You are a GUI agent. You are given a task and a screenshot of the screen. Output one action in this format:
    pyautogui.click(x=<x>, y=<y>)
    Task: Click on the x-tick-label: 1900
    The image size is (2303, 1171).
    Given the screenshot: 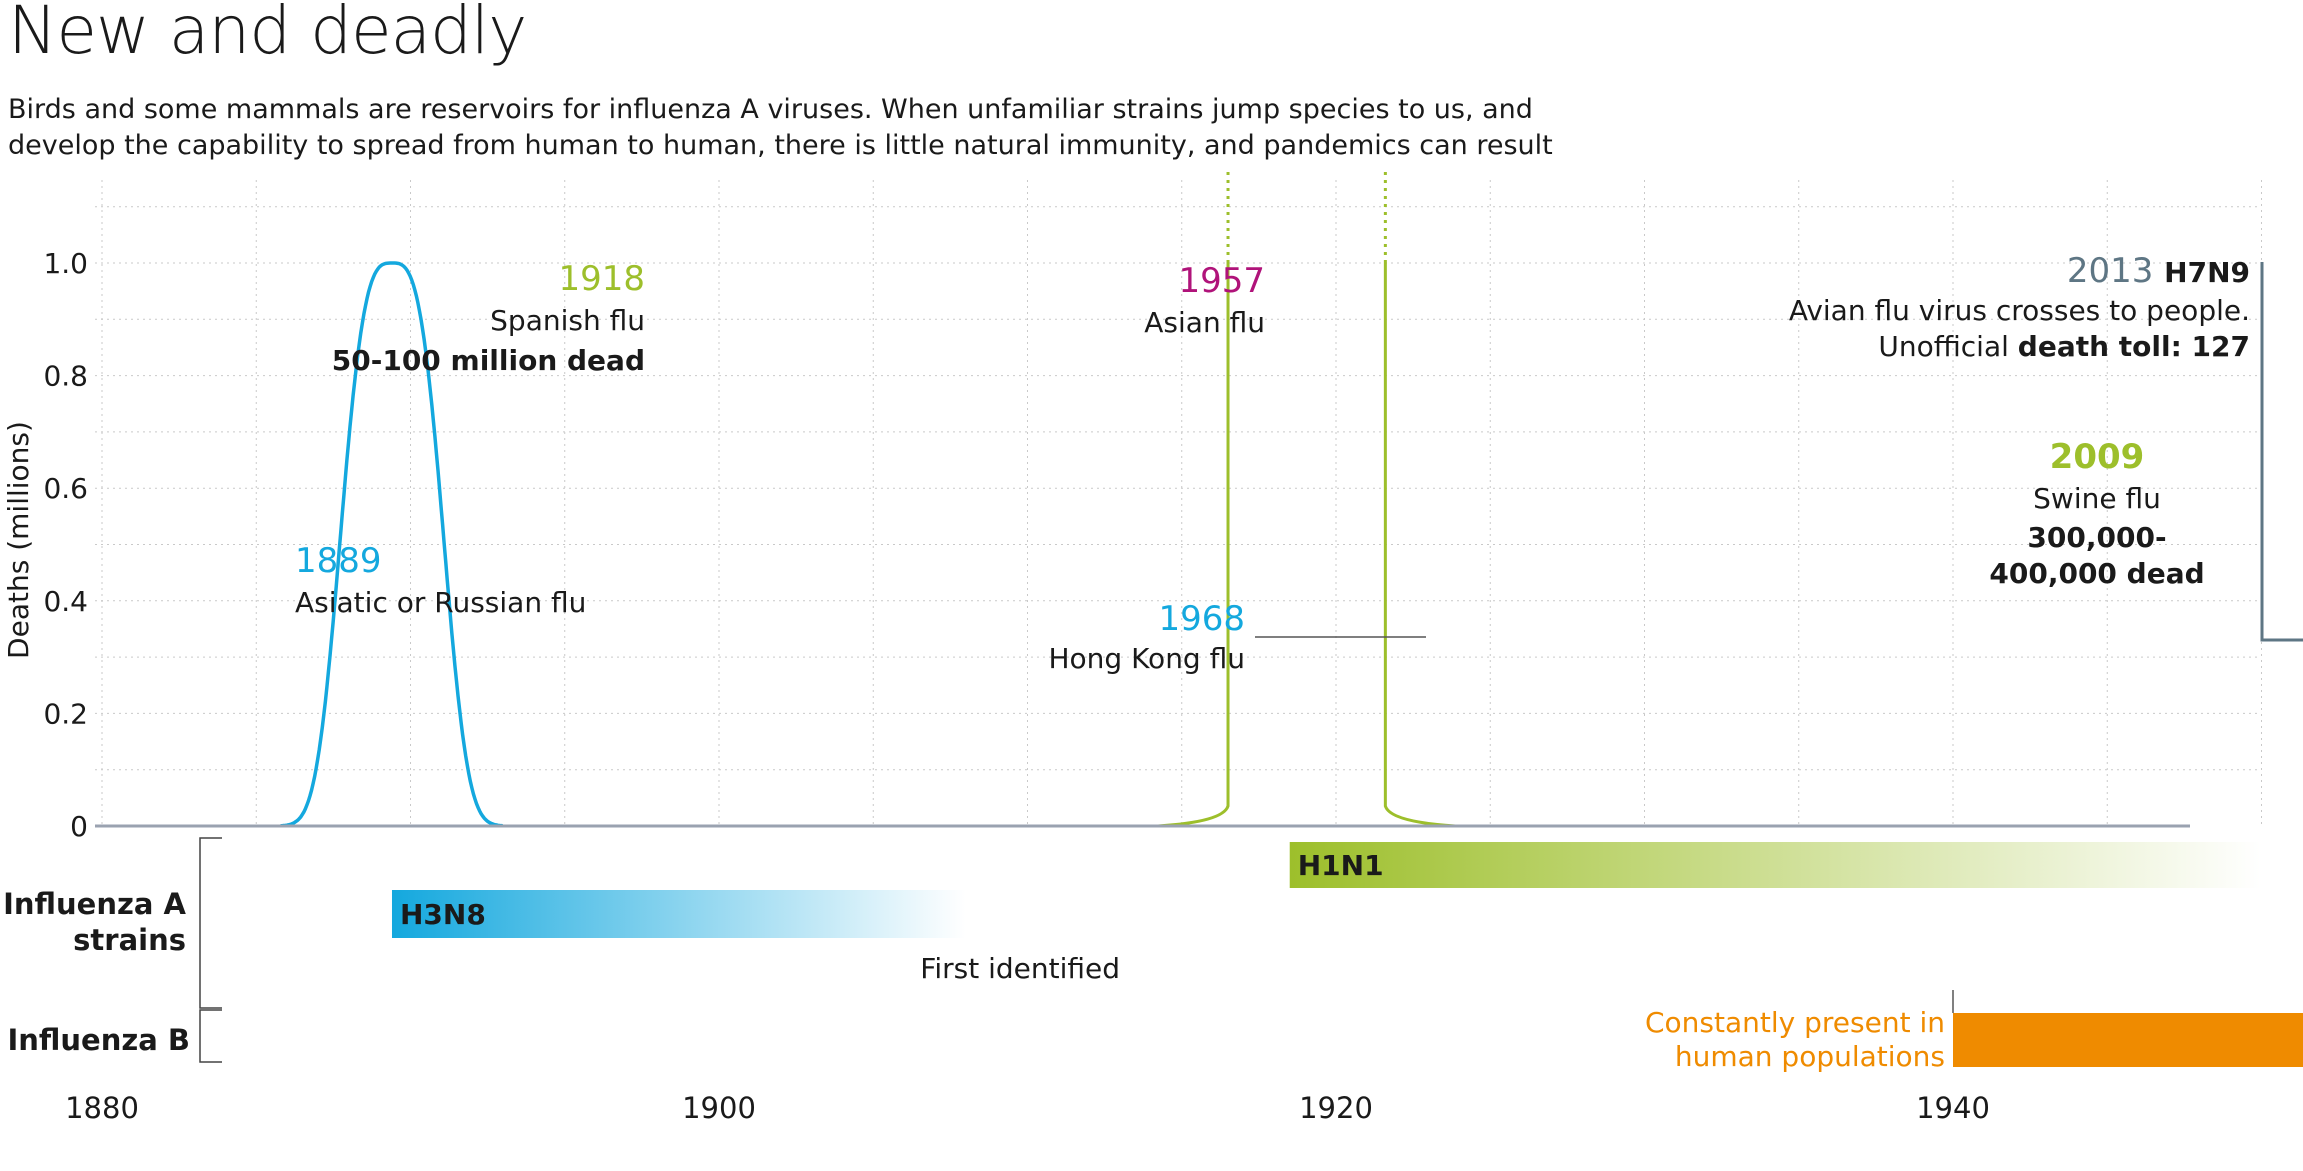 What is the action you would take?
    pyautogui.click(x=719, y=1108)
    